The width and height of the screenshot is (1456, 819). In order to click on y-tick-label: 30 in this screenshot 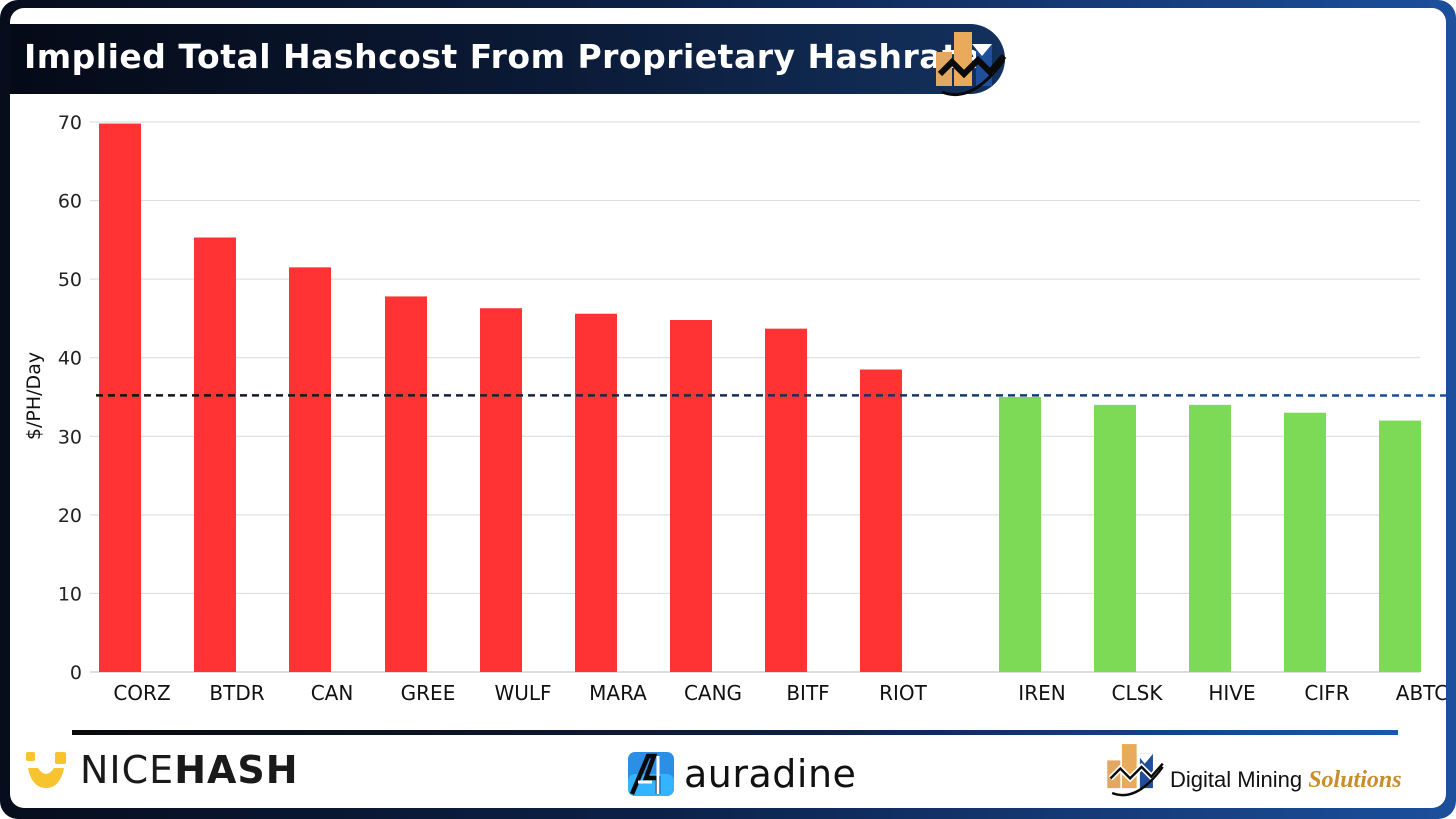, I will do `click(70, 437)`.